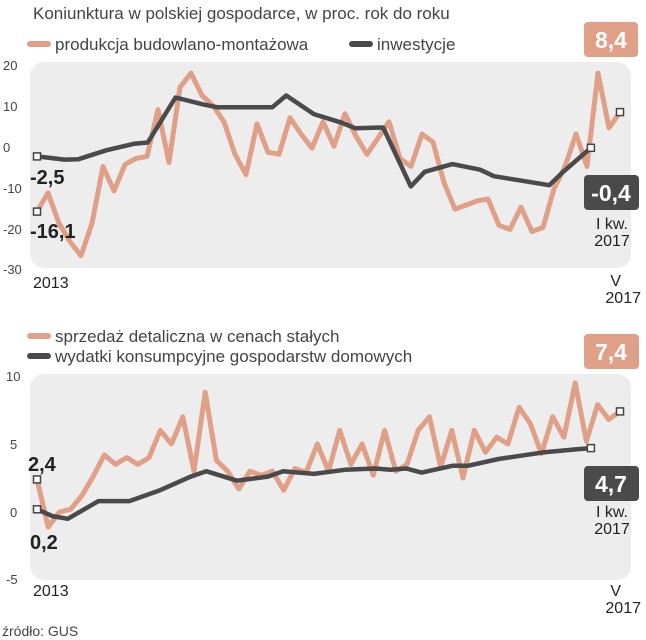 This screenshot has width=646, height=640. Describe the element at coordinates (13, 376) in the screenshot. I see `bottom-y-tick-label: 10` at that location.